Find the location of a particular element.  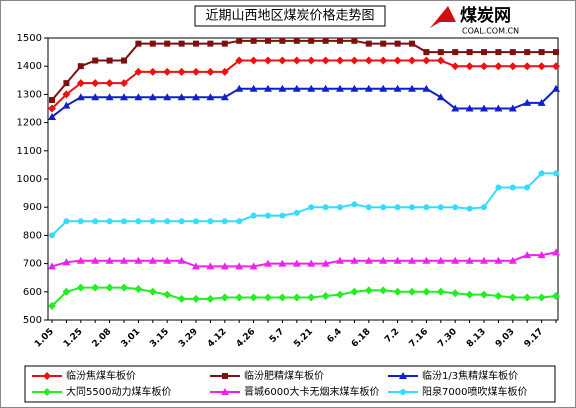

y-tick-label: 700 is located at coordinates (32, 264).